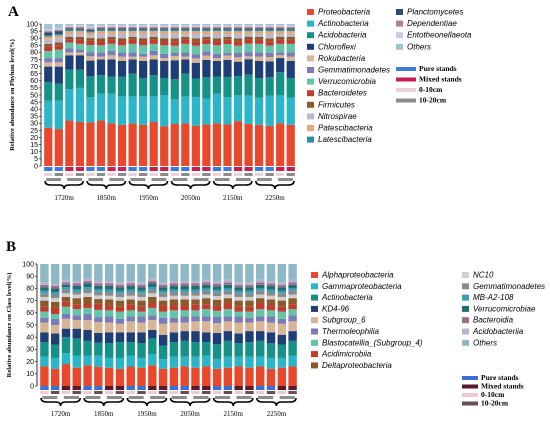 This screenshot has height=422, width=550. What do you see at coordinates (34, 124) in the screenshot?
I see `y-tick-label: 30` at bounding box center [34, 124].